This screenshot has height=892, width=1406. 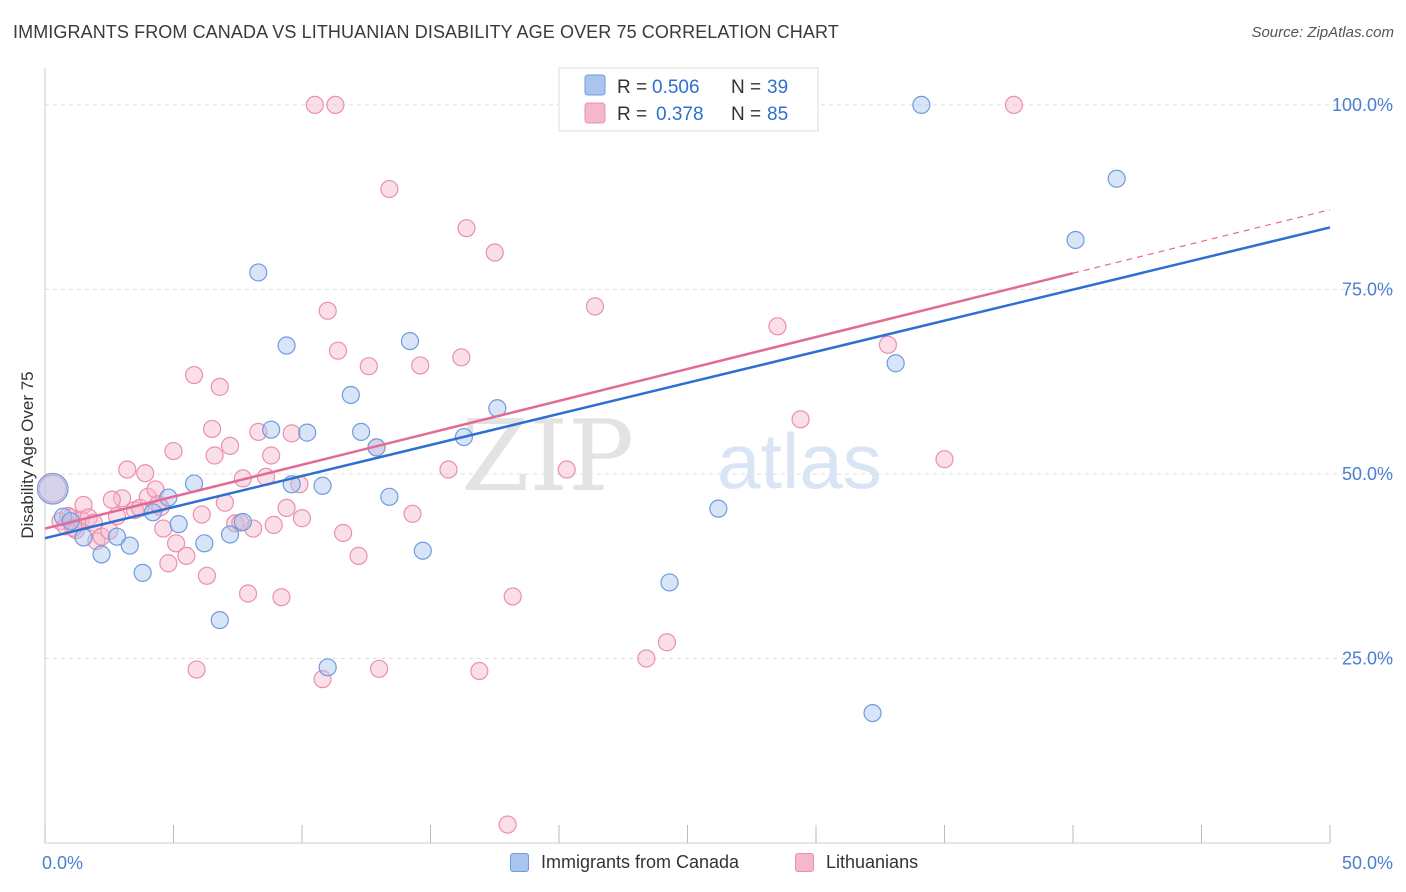 What do you see at coordinates (680, 114) in the screenshot?
I see `legend-r-value-lithuanians: 0.378` at bounding box center [680, 114].